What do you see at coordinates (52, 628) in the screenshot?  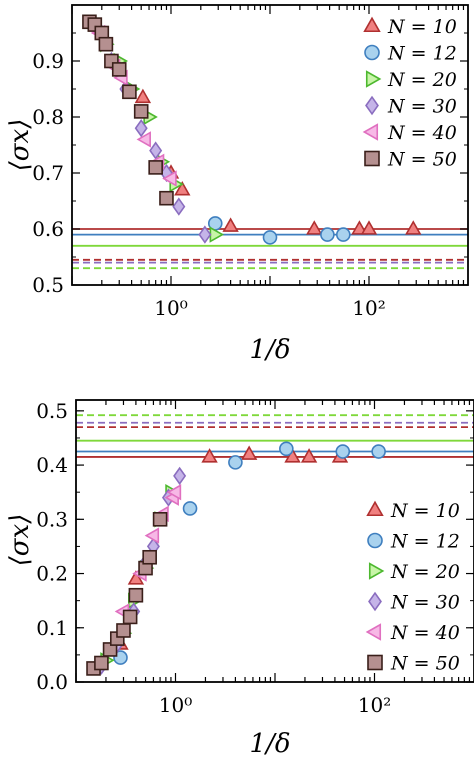 I see `y-tick-label: 0.1` at bounding box center [52, 628].